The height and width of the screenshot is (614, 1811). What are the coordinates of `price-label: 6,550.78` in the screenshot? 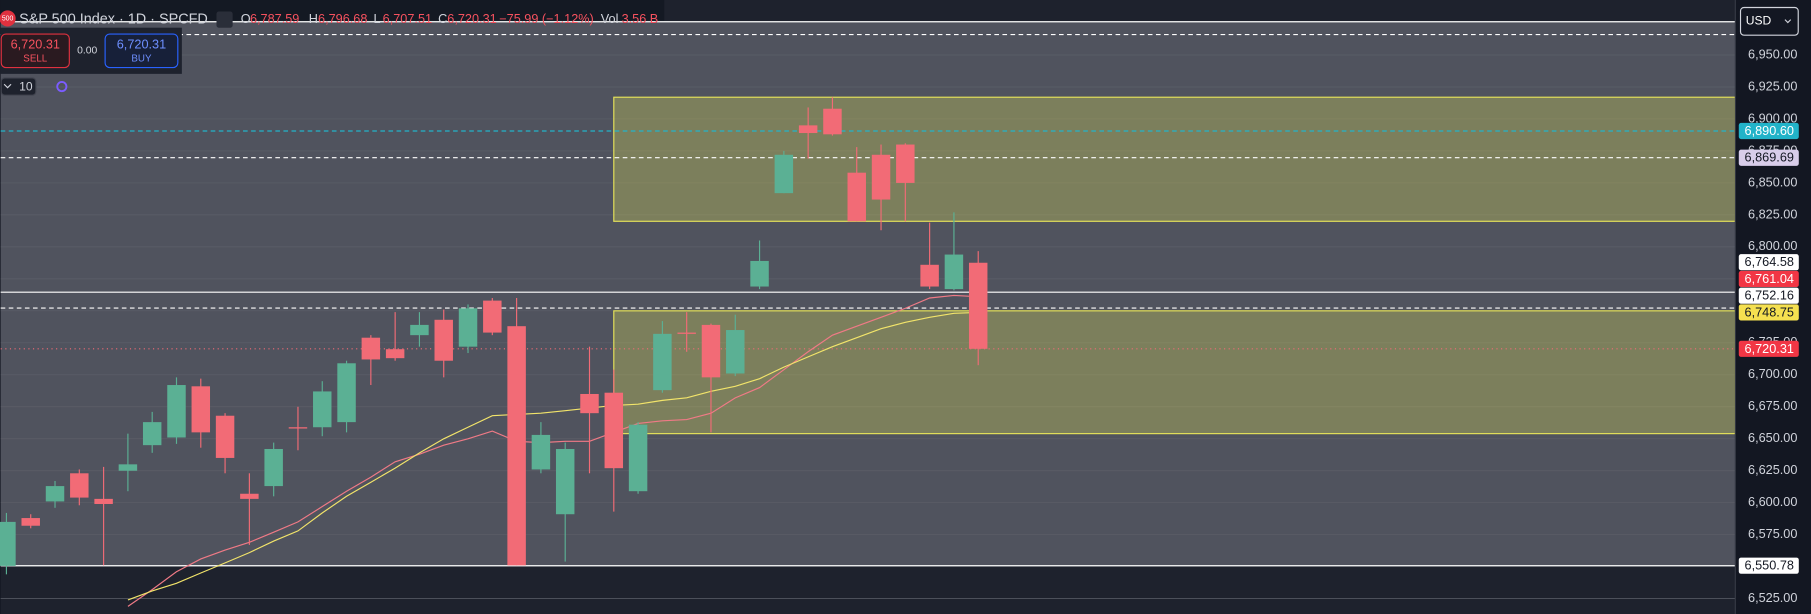 It's located at (1769, 566).